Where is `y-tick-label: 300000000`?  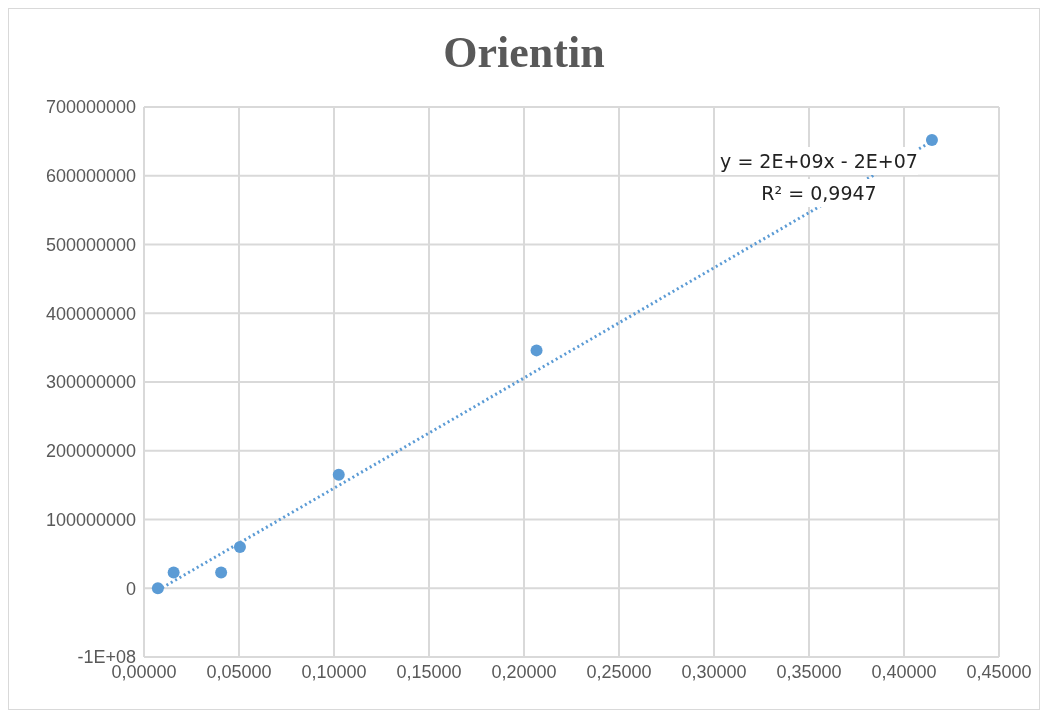
y-tick-label: 300000000 is located at coordinates (90, 382).